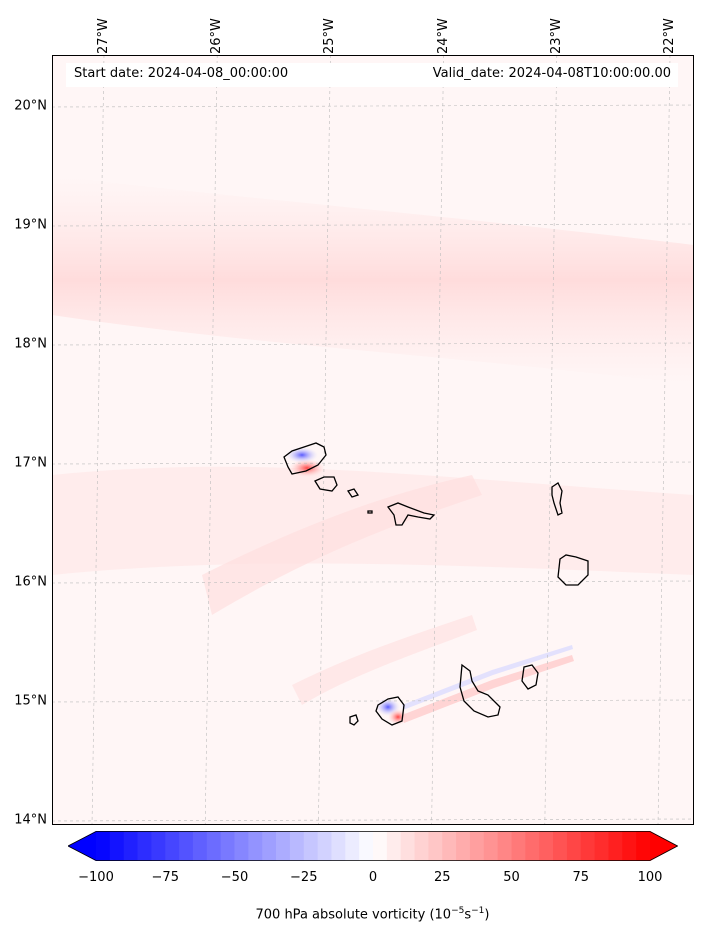 The image size is (703, 936). I want to click on colorbar-tick-label: −50, so click(234, 877).